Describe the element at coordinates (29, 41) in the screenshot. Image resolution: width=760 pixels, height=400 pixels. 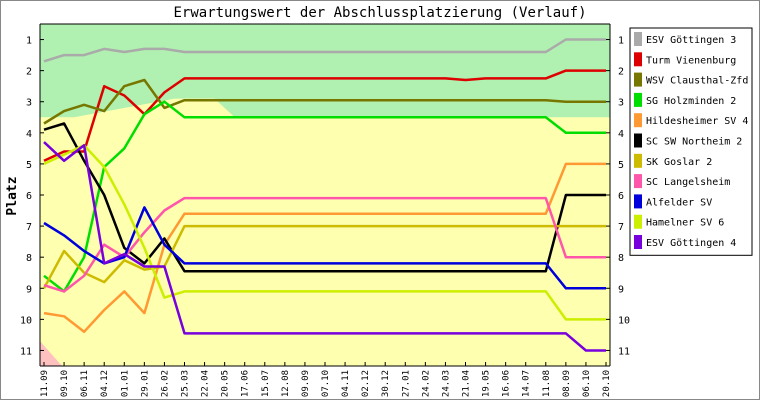
I see `y-tick-label-left: 1` at that location.